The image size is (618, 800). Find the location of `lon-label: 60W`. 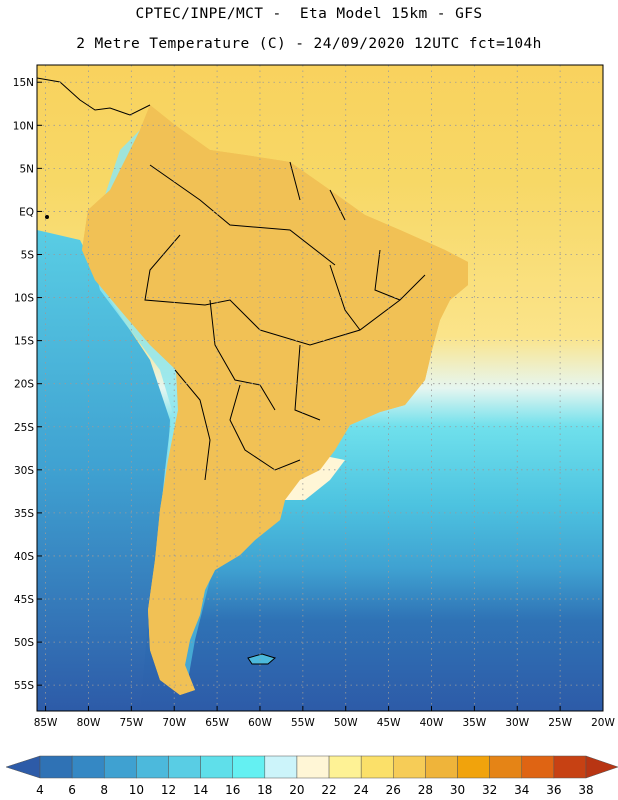

lon-label: 60W is located at coordinates (260, 723).